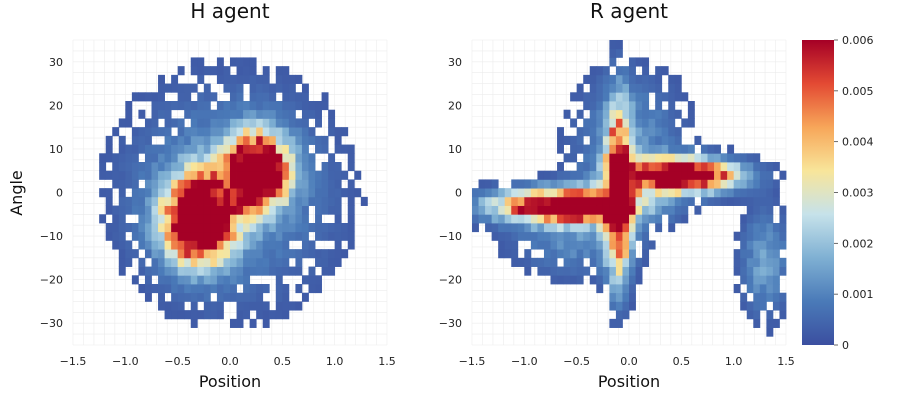 This screenshot has height=400, width=900. What do you see at coordinates (682, 361) in the screenshot?
I see `x-tick-label: 0.5` at bounding box center [682, 361].